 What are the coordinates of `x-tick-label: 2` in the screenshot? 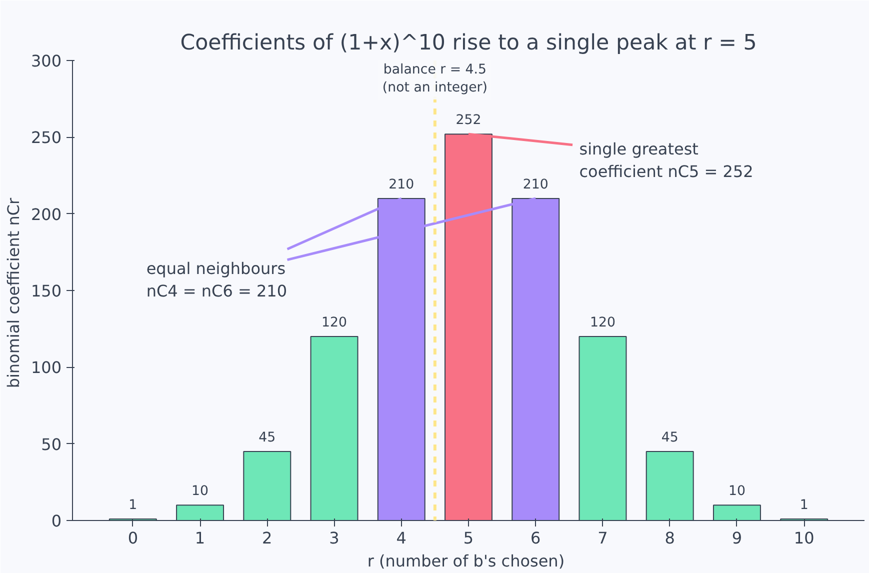 It's located at (267, 538).